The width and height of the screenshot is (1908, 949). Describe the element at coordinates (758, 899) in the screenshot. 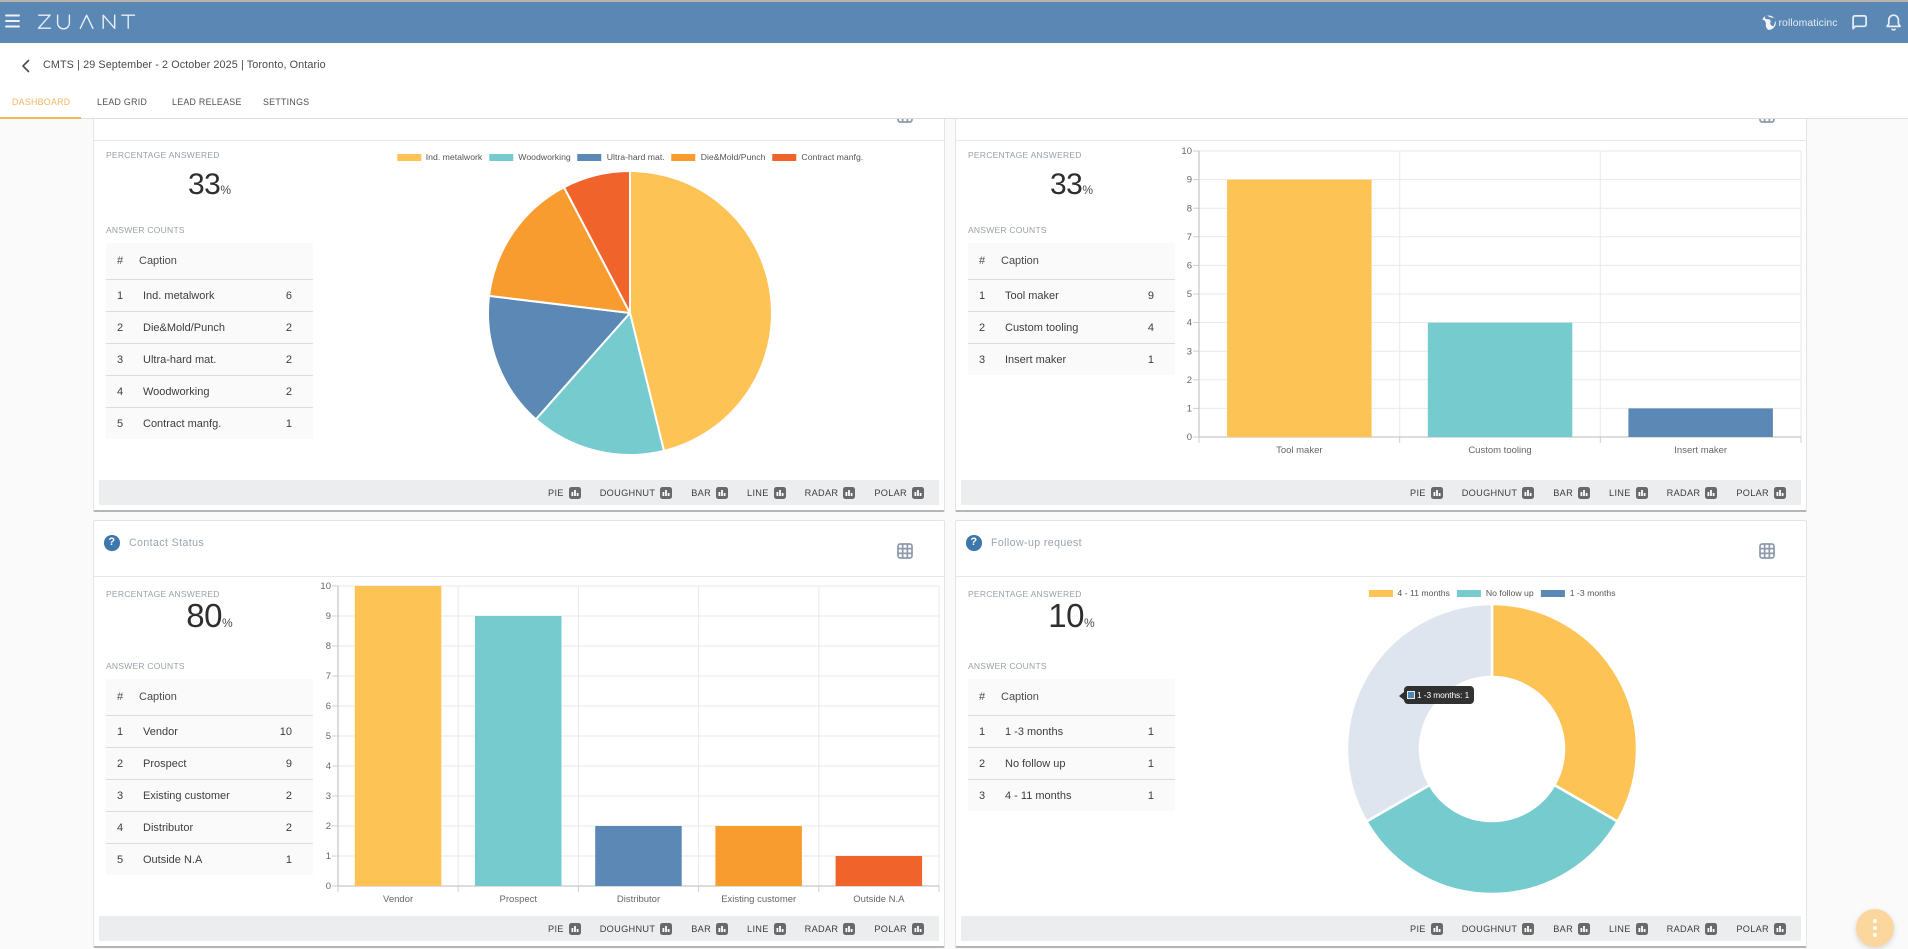

I see `svg-text: Existing customer` at that location.